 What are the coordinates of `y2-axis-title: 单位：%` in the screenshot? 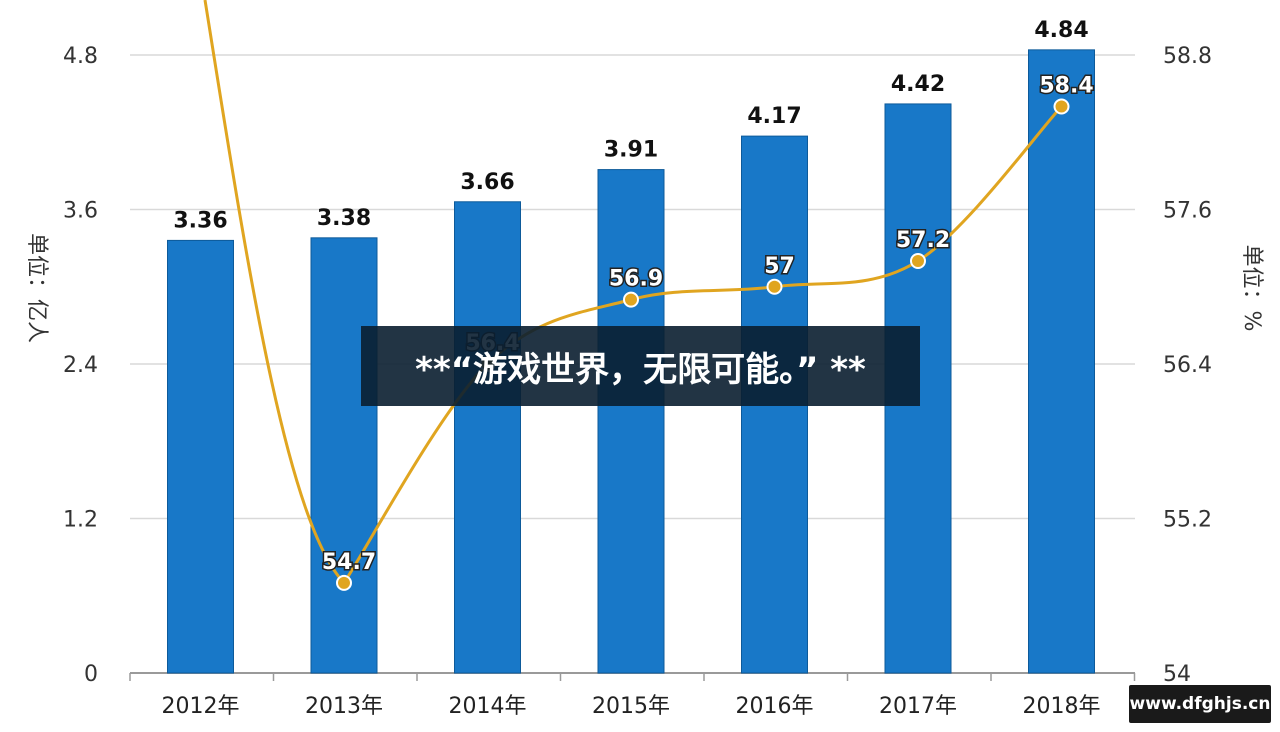 It's located at (1251, 288).